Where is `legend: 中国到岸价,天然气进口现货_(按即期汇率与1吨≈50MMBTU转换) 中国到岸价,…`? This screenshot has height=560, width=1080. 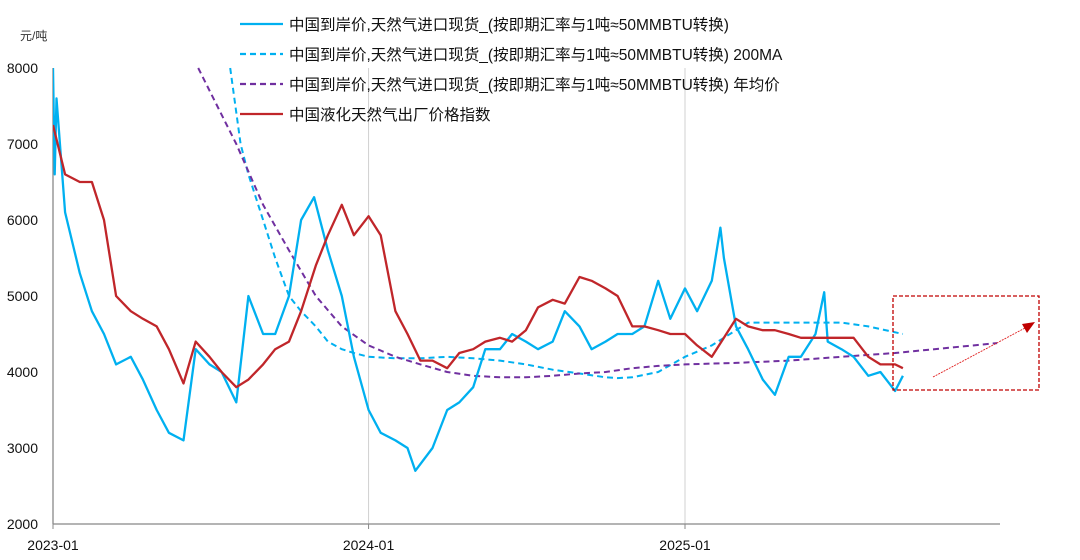
legend: 中国到岸价,天然气进口现货_(按即期汇率与1吨≈50MMBTU转换) 中国到岸价,… is located at coordinates (511, 70).